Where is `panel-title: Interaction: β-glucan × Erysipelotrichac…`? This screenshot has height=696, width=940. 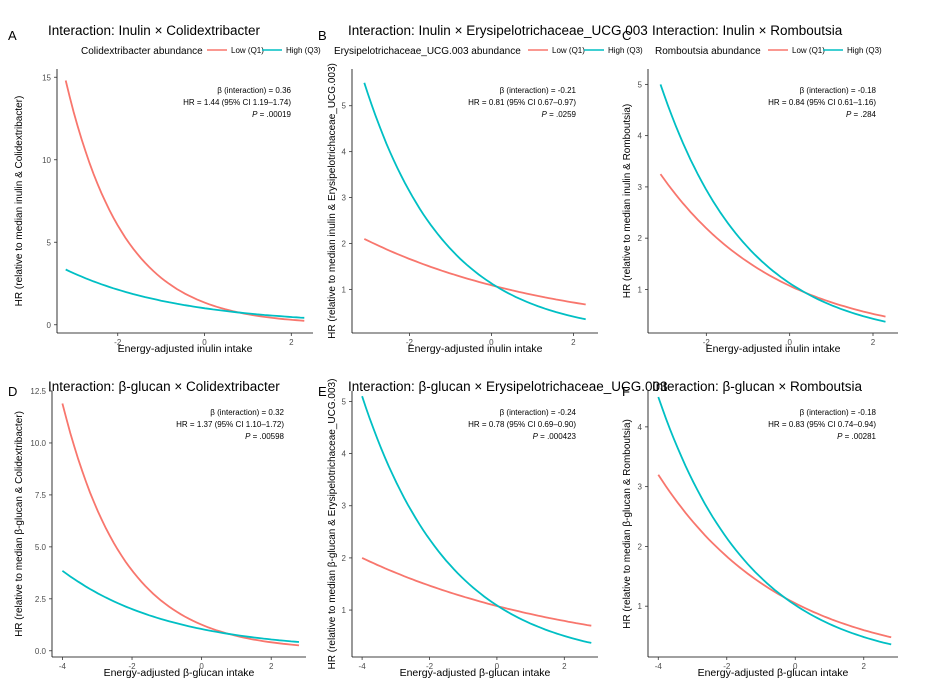
panel-title: Interaction: β-glucan × Erysipelotrichac… is located at coordinates (508, 386).